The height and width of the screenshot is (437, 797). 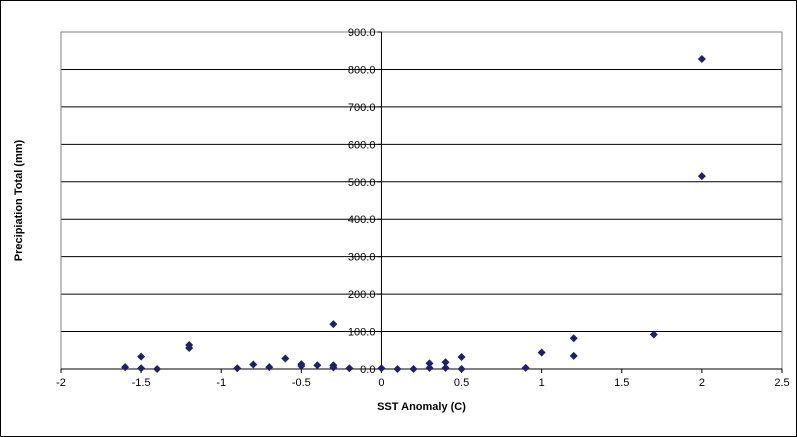 What do you see at coordinates (367, 370) in the screenshot?
I see `y-tick-label: 0.0` at bounding box center [367, 370].